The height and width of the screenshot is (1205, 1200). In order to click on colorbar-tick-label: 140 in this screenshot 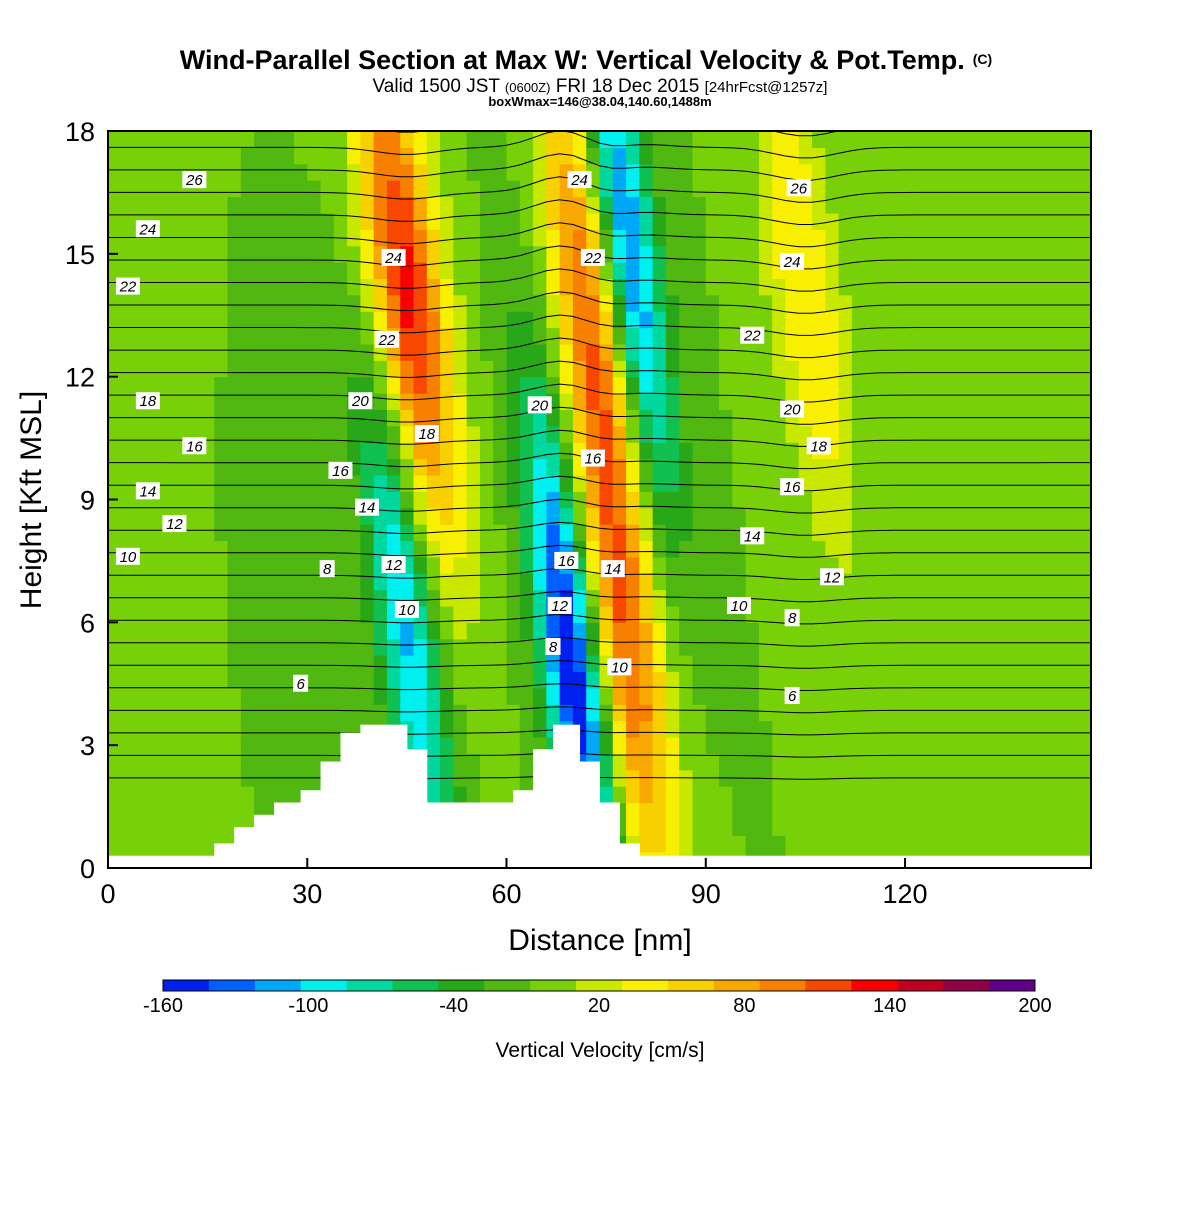, I will do `click(889, 1006)`.